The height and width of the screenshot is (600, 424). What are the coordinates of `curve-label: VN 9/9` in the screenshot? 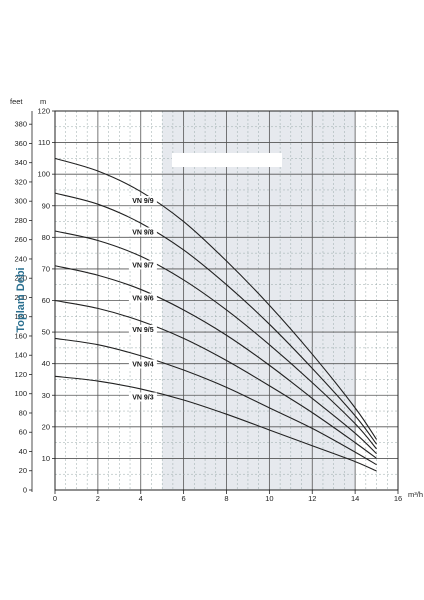 It's located at (143, 201).